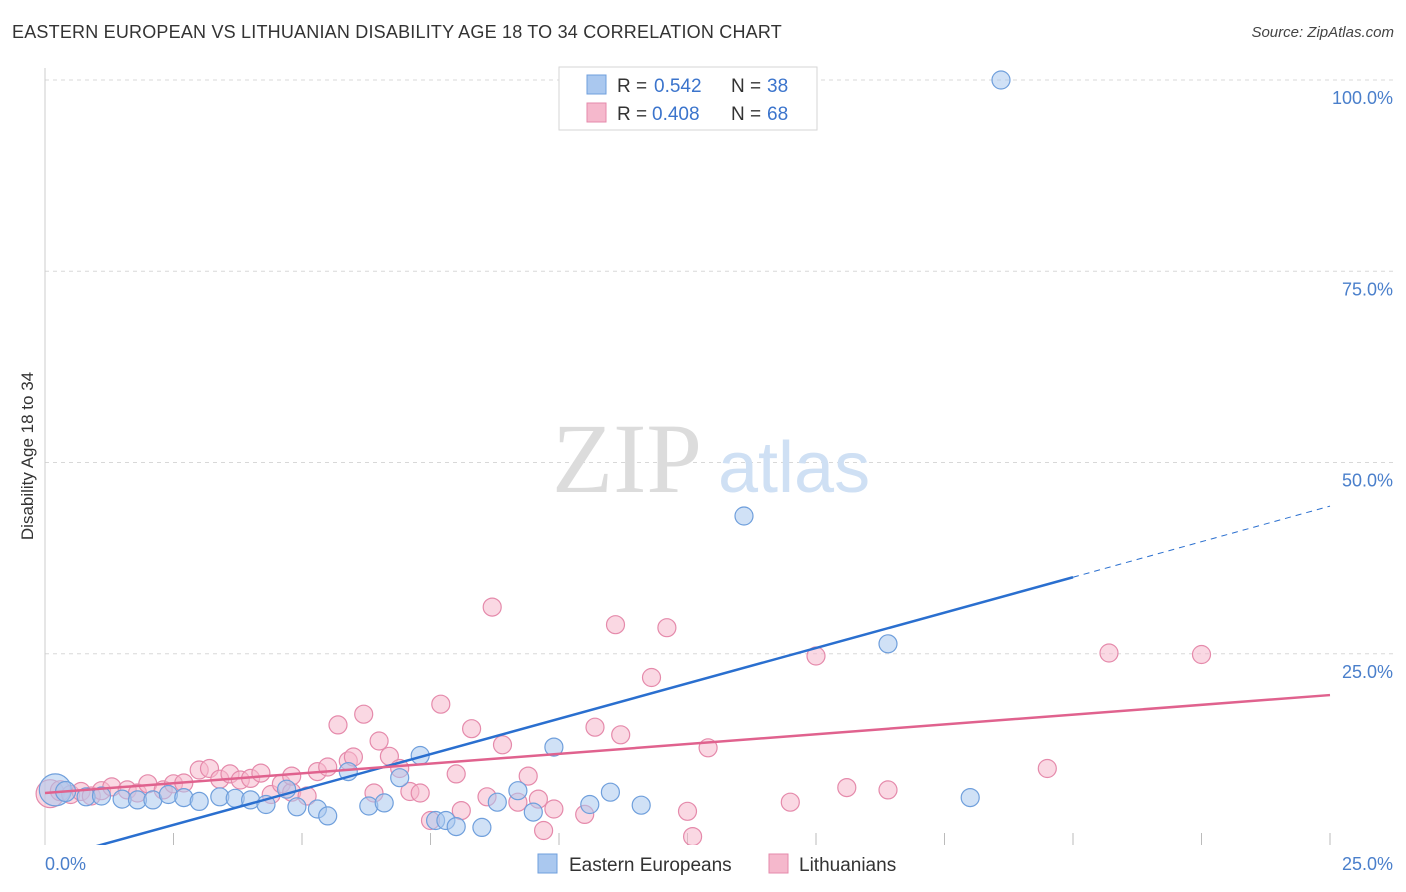  What do you see at coordinates (1367, 864) in the screenshot?
I see `x-tick-label-max: 25.0%` at bounding box center [1367, 864].